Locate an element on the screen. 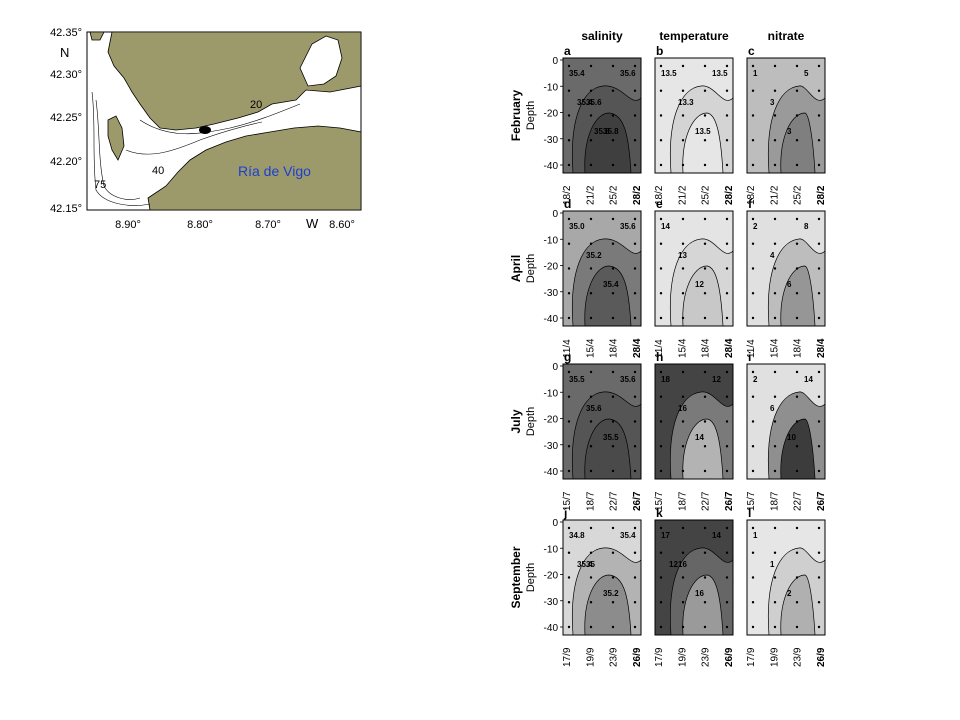  sampling-station is located at coordinates (205, 130).